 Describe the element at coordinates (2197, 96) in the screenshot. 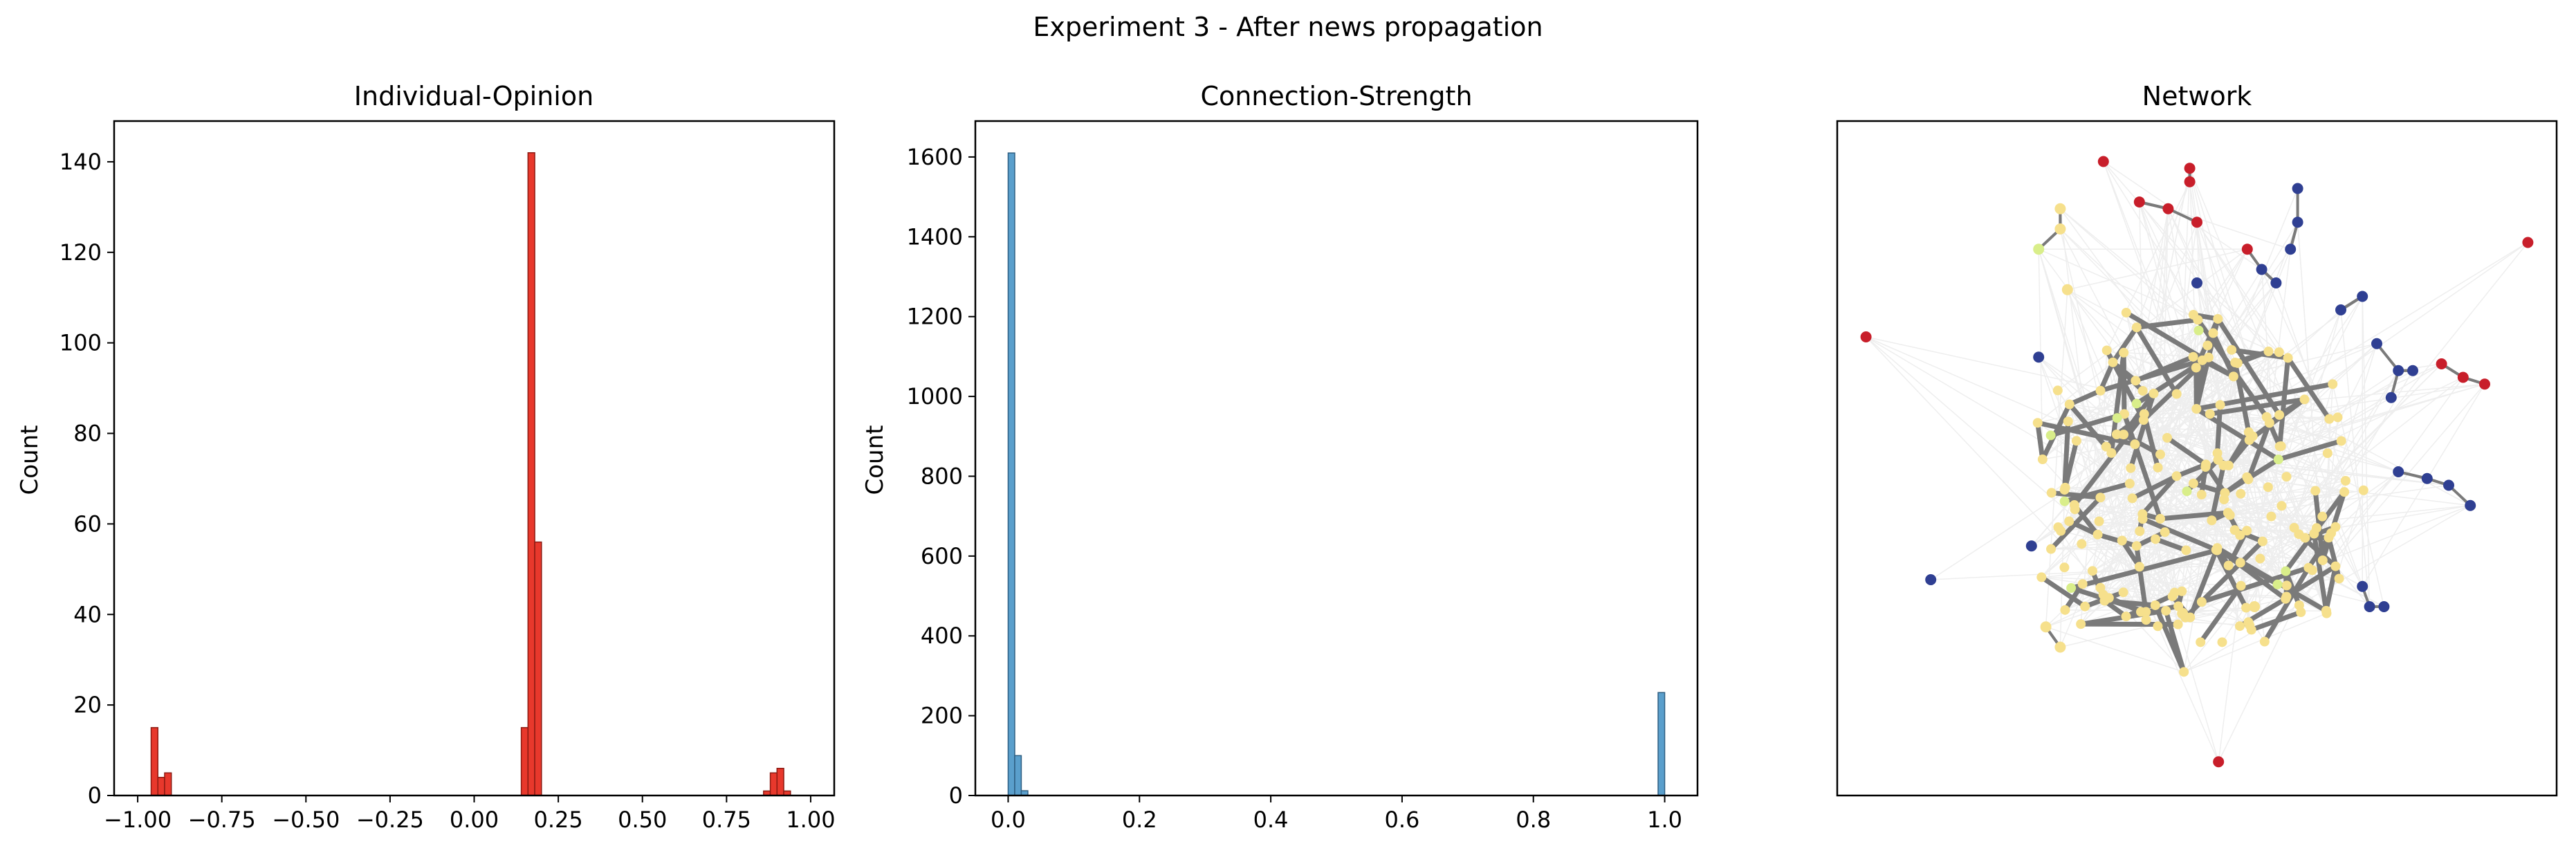

I see `panel-title: Network` at that location.